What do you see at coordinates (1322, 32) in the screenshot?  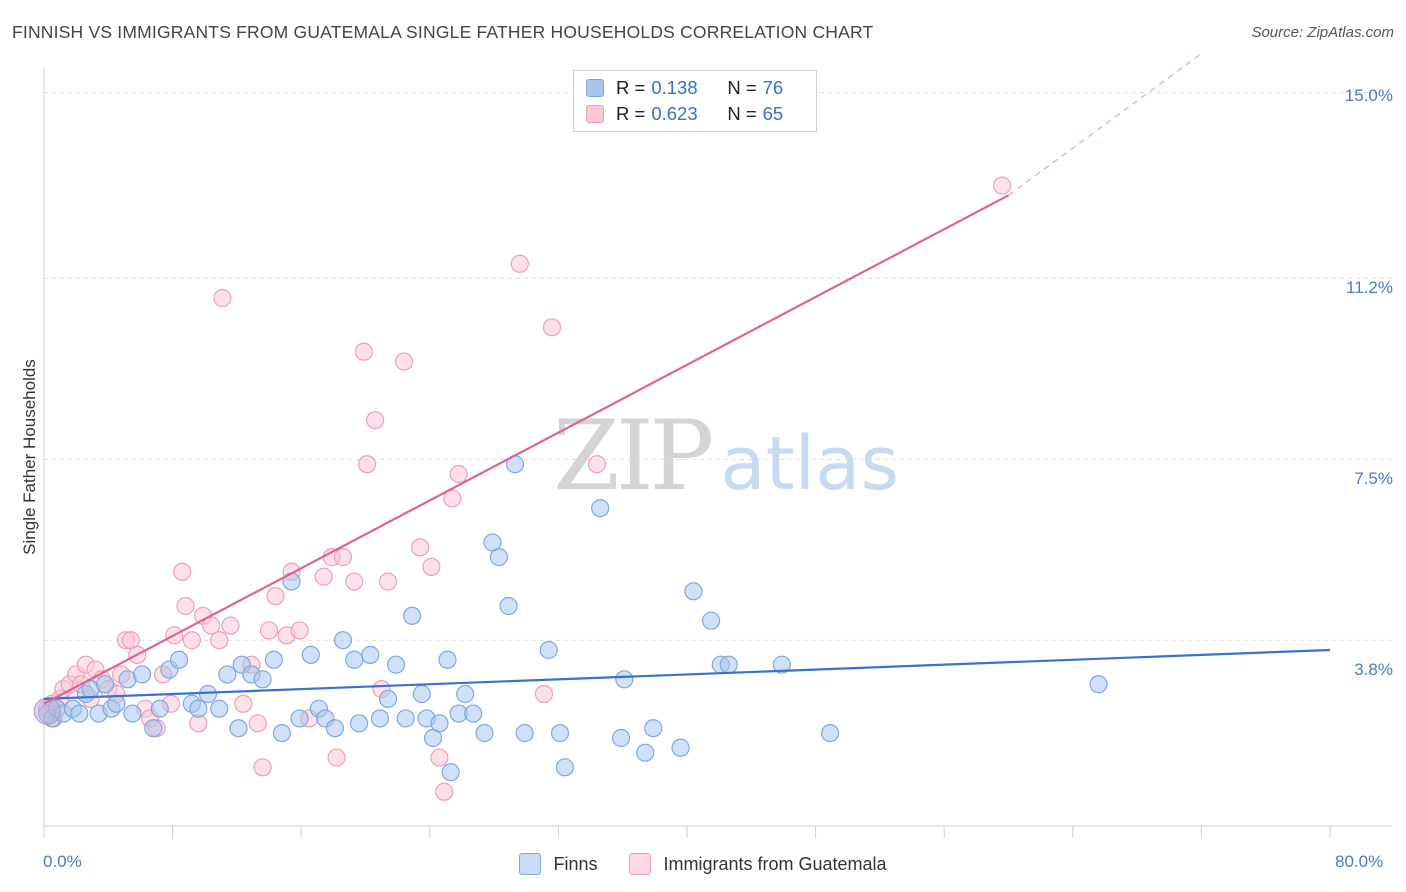 I see `source-label: Source: ZipAtlas.com` at bounding box center [1322, 32].